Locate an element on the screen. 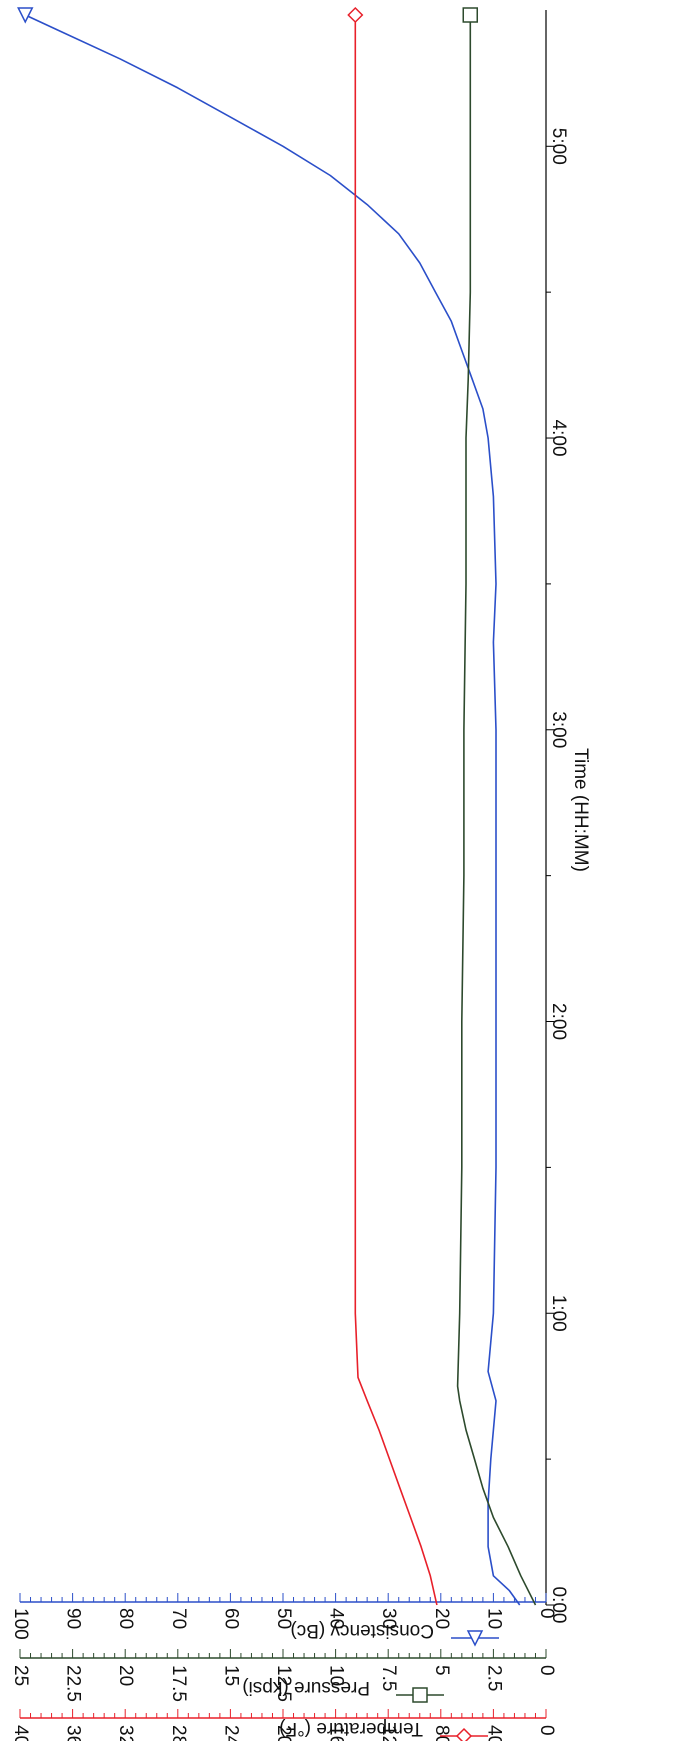 The image size is (675, 1741). time-tick-label: 1:00 is located at coordinates (558, 1313).